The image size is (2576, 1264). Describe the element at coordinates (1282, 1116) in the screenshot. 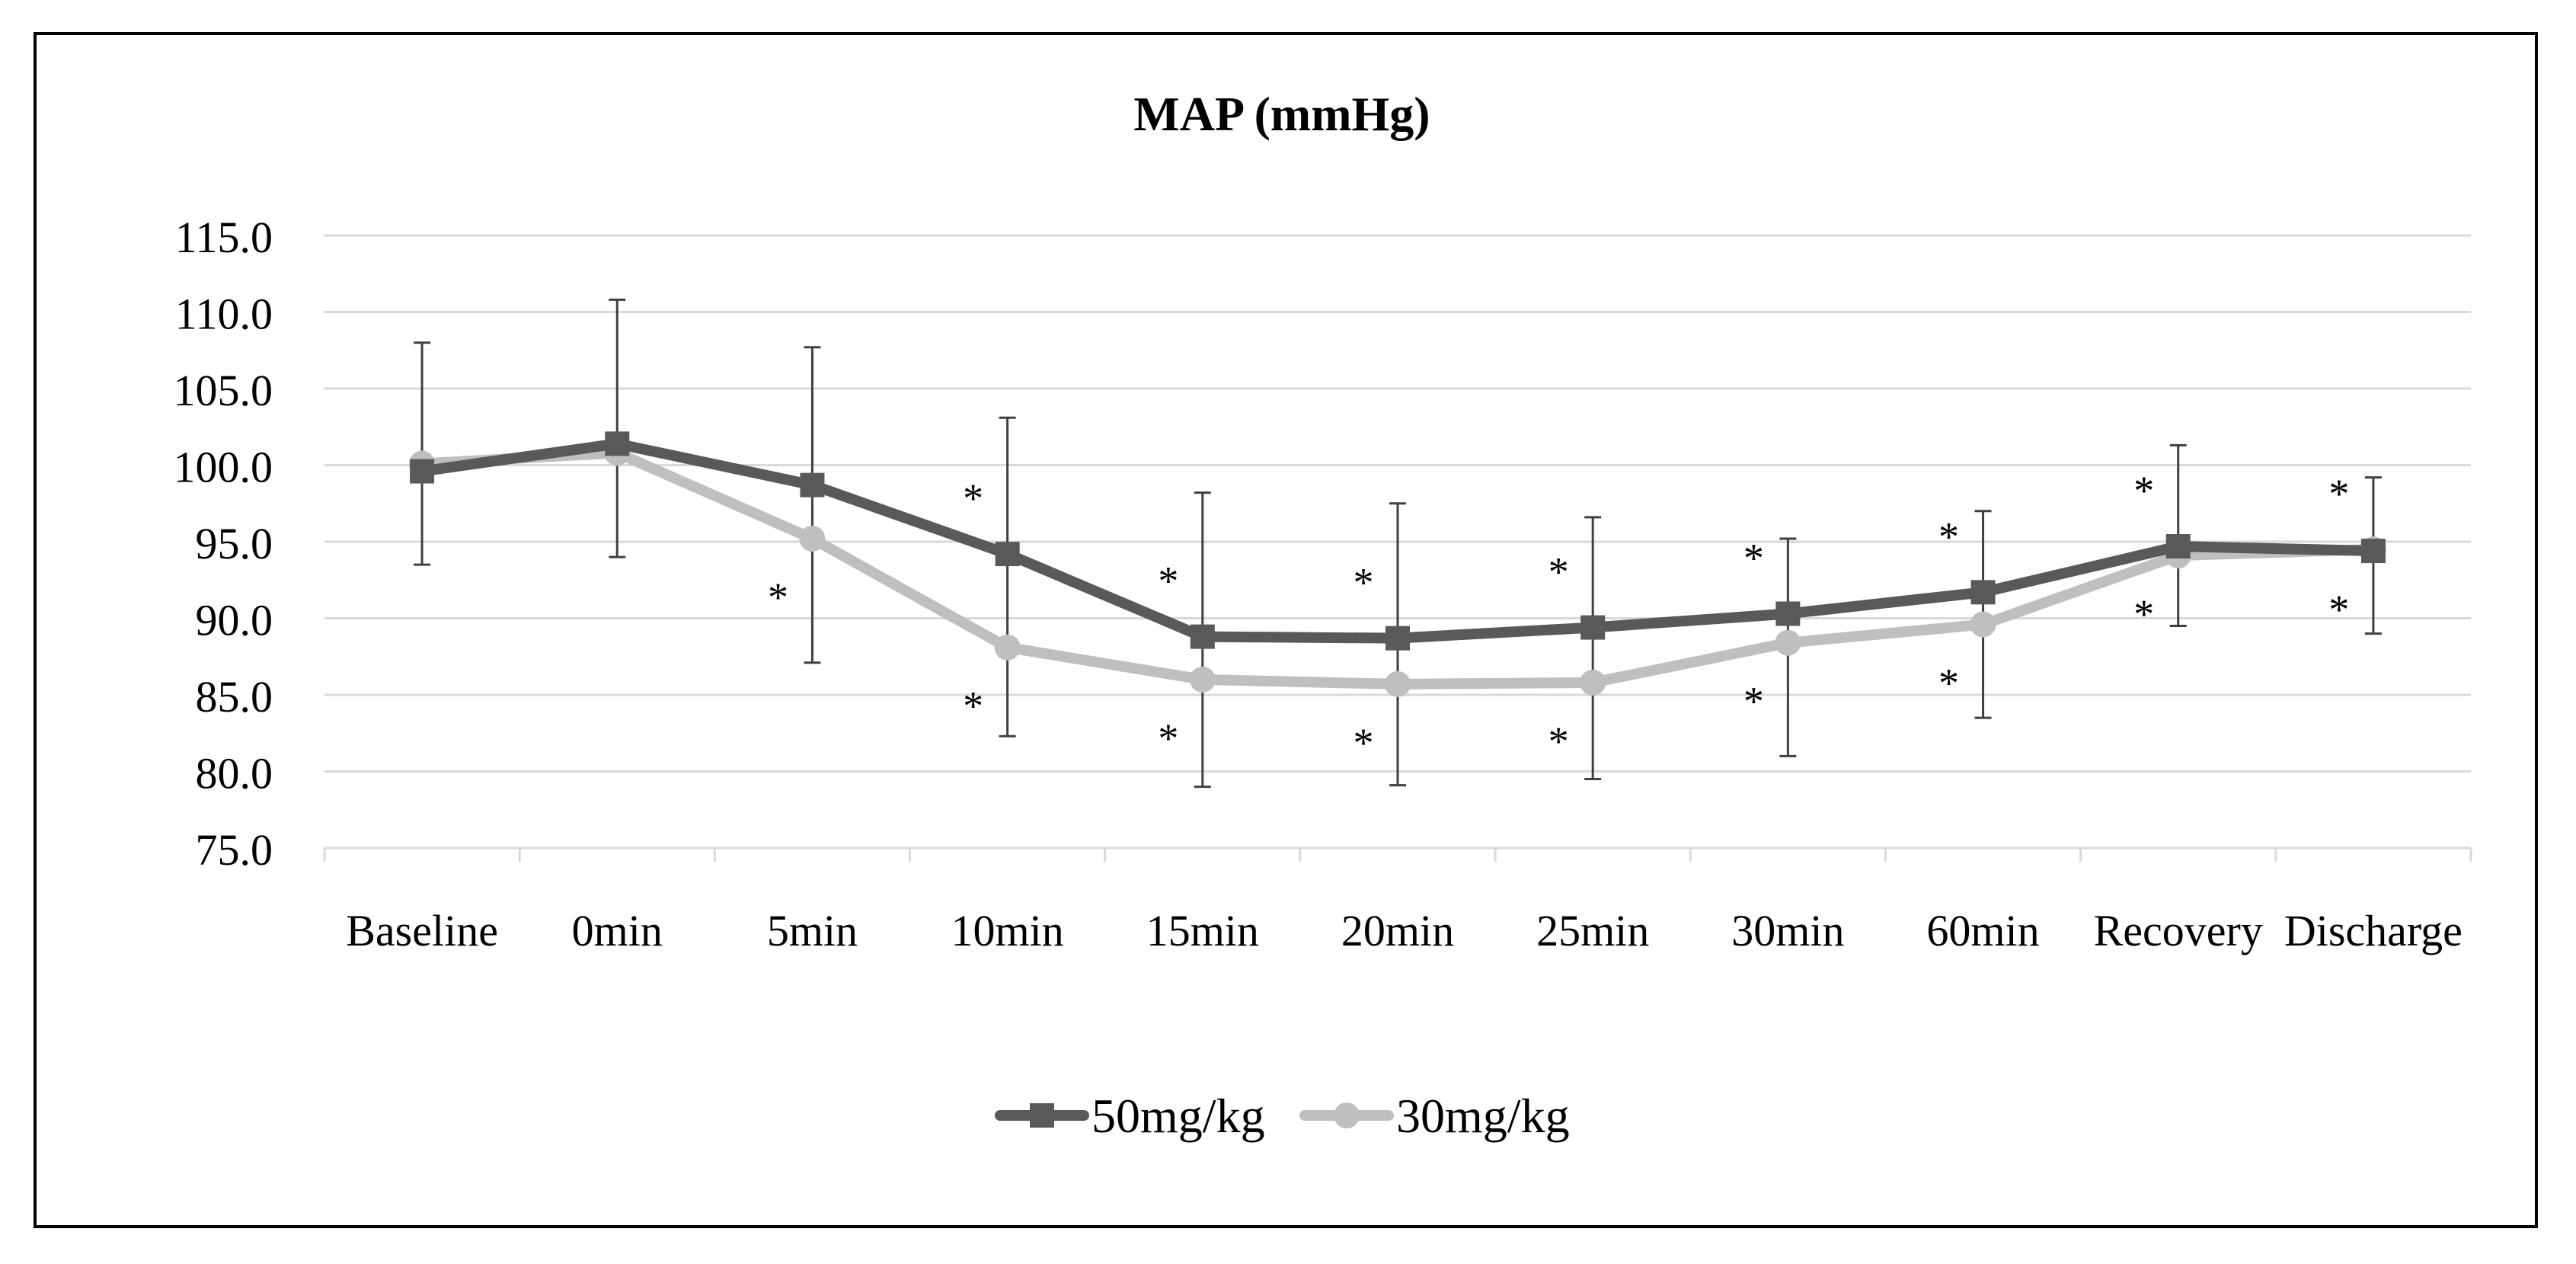

I see `legend: 50mg/kg 30mg/kg` at that location.